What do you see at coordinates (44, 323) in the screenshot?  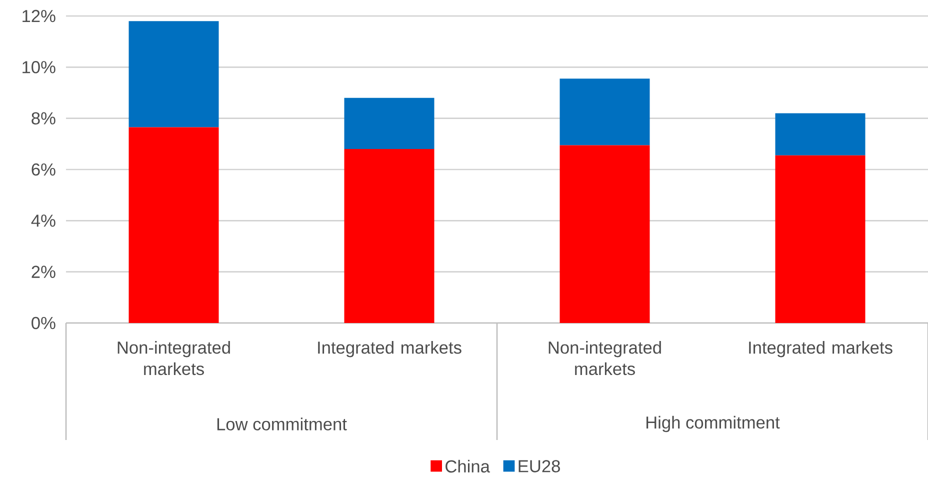 I see `y-tick-label: 0%` at bounding box center [44, 323].